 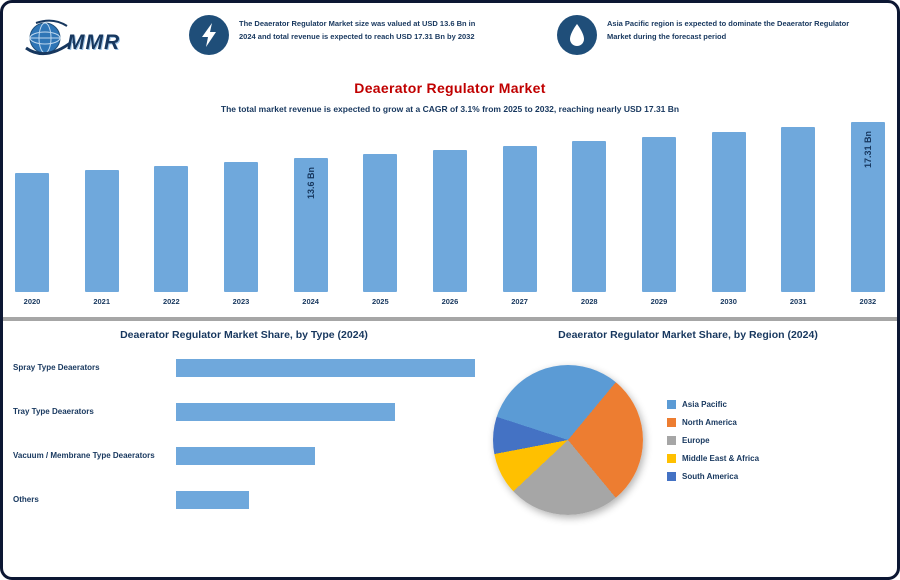 I want to click on bar-column-2027: 2027, so click(x=519, y=227).